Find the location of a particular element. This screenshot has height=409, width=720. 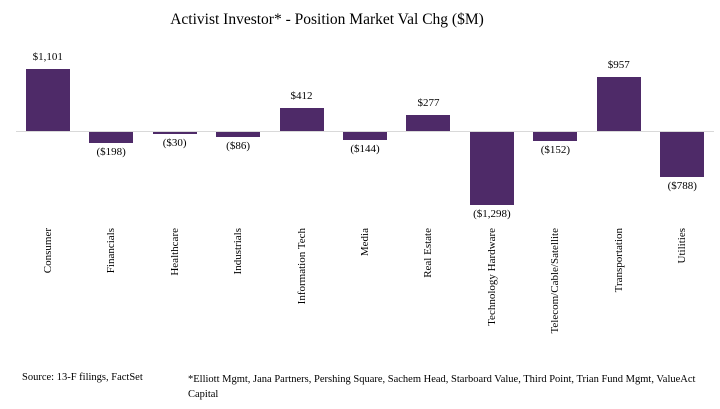

category-label-cell: Industrials is located at coordinates (237, 298).